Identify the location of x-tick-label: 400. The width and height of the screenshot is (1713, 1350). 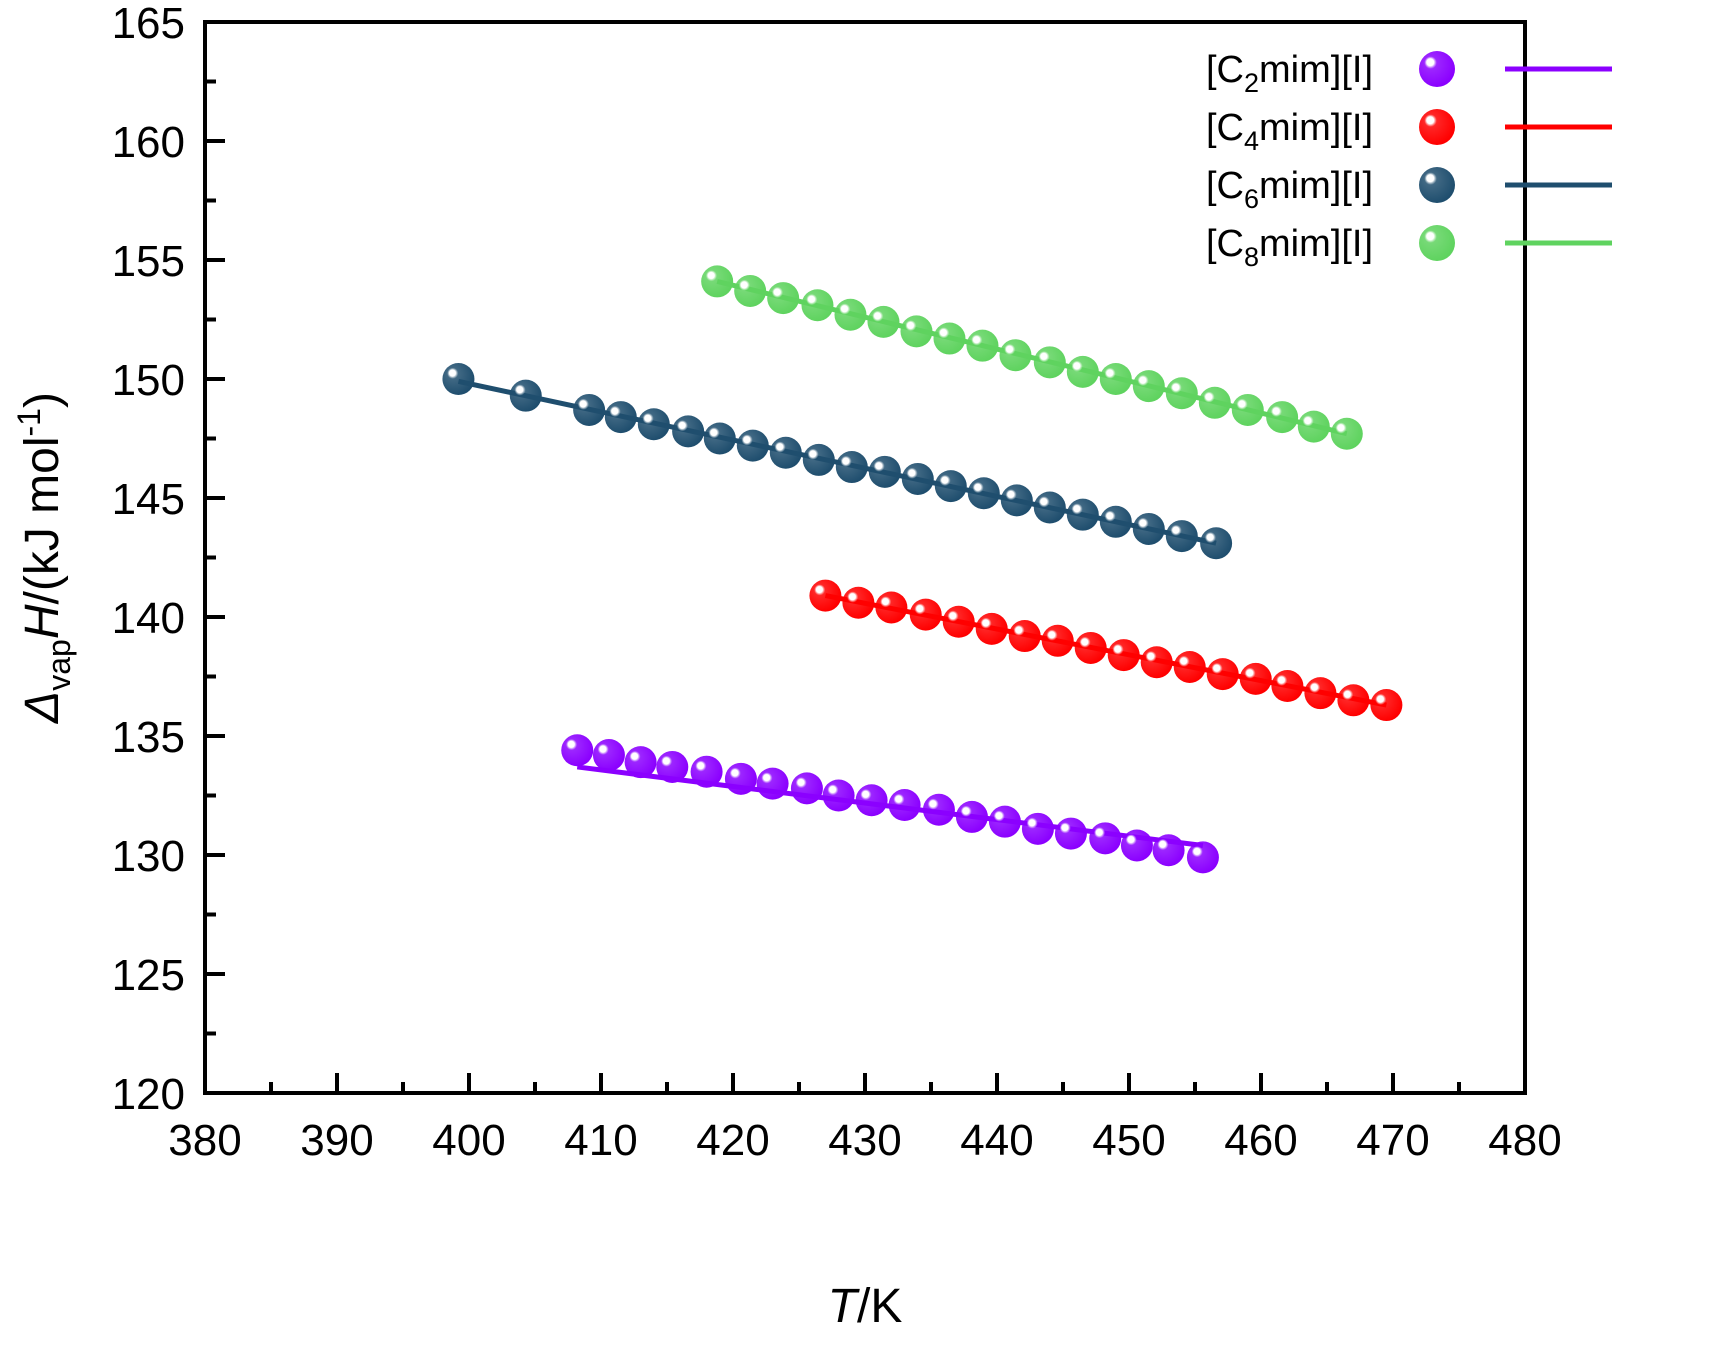
(468, 1140).